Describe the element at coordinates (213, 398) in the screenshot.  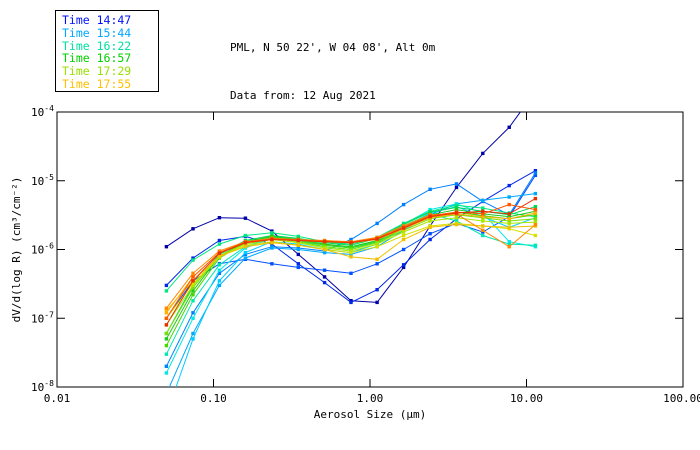
I see `x-tick-label: 0.10` at that location.